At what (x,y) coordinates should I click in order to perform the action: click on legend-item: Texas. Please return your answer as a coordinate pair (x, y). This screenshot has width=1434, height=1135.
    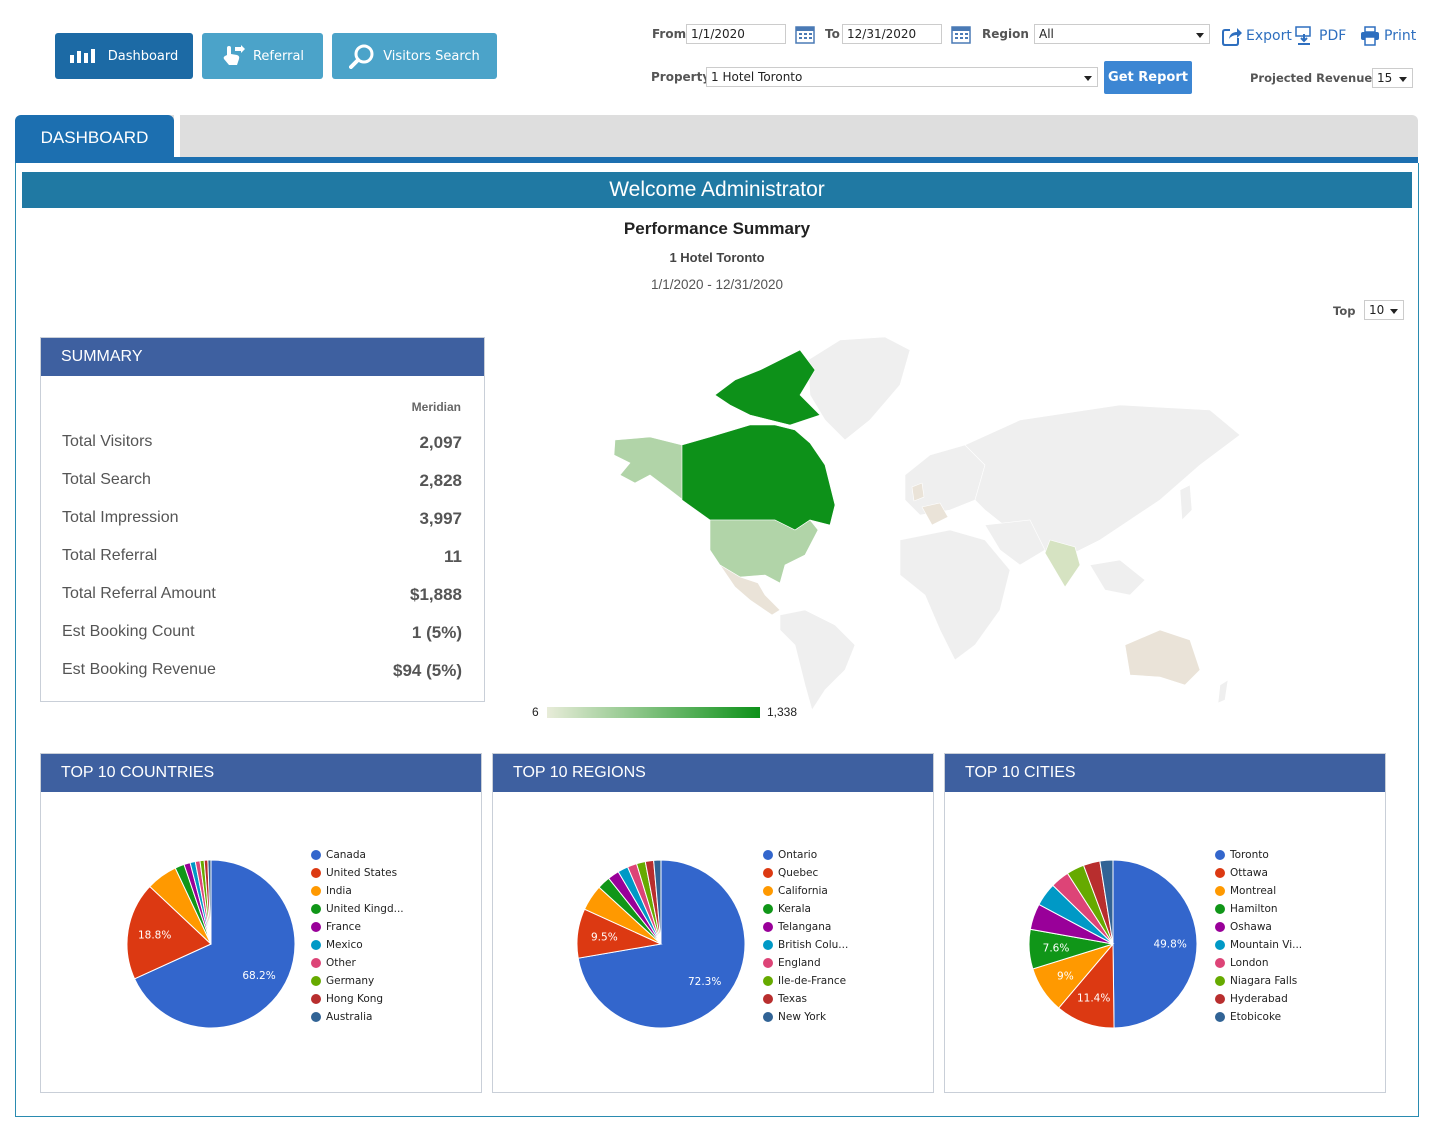
    Looking at the image, I should click on (785, 999).